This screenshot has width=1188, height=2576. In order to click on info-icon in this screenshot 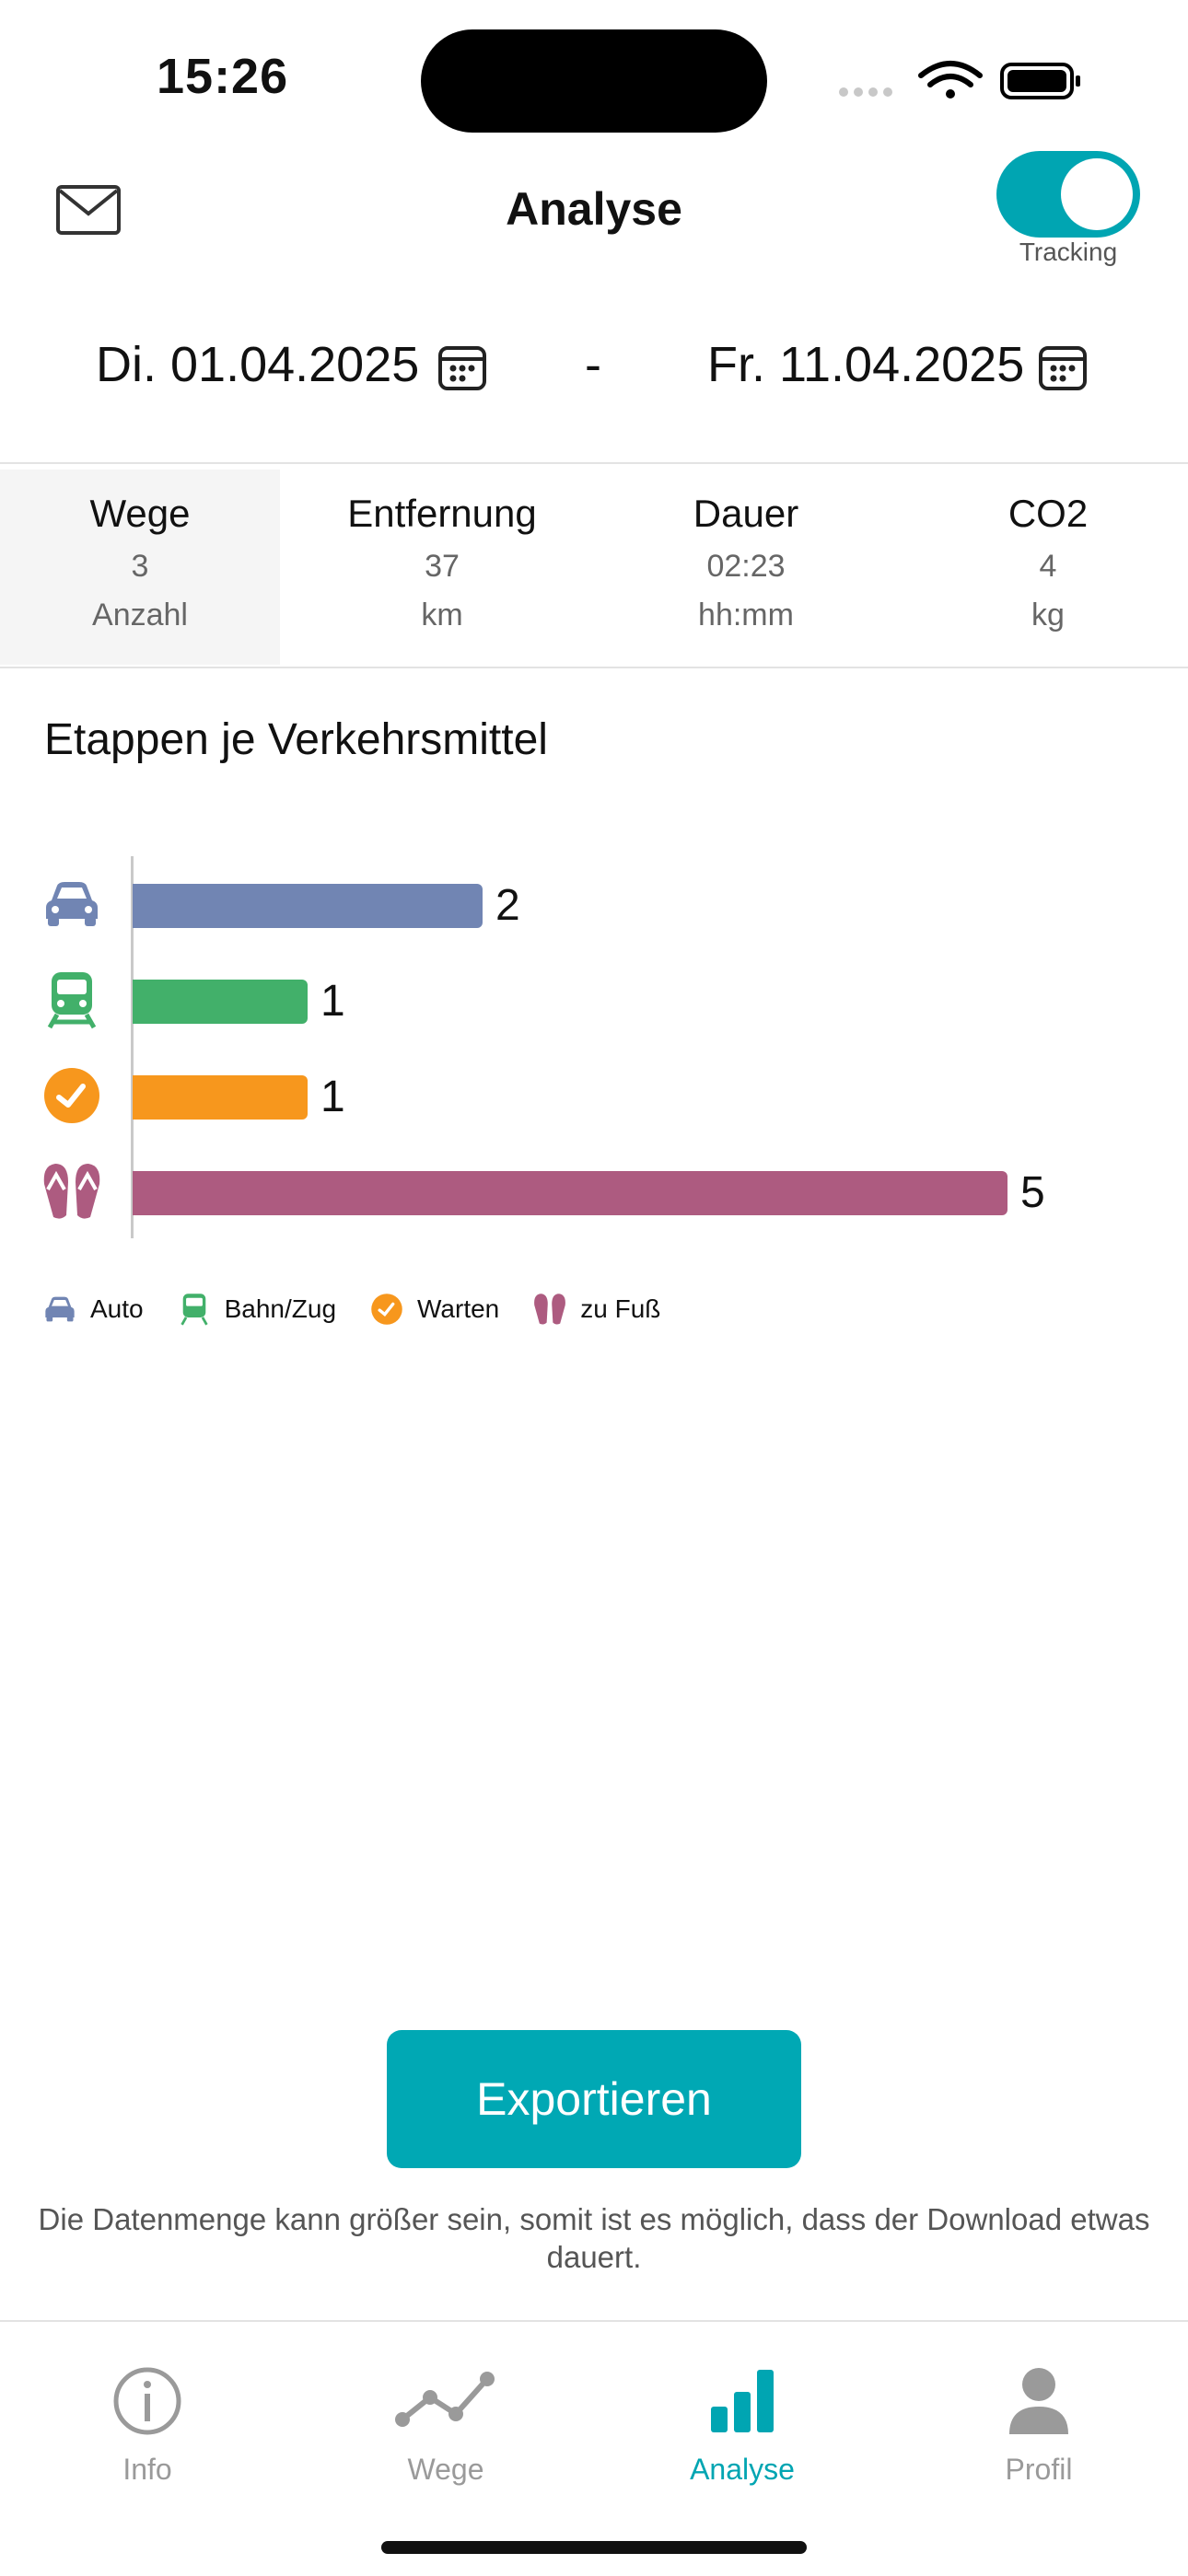, I will do `click(147, 2401)`.